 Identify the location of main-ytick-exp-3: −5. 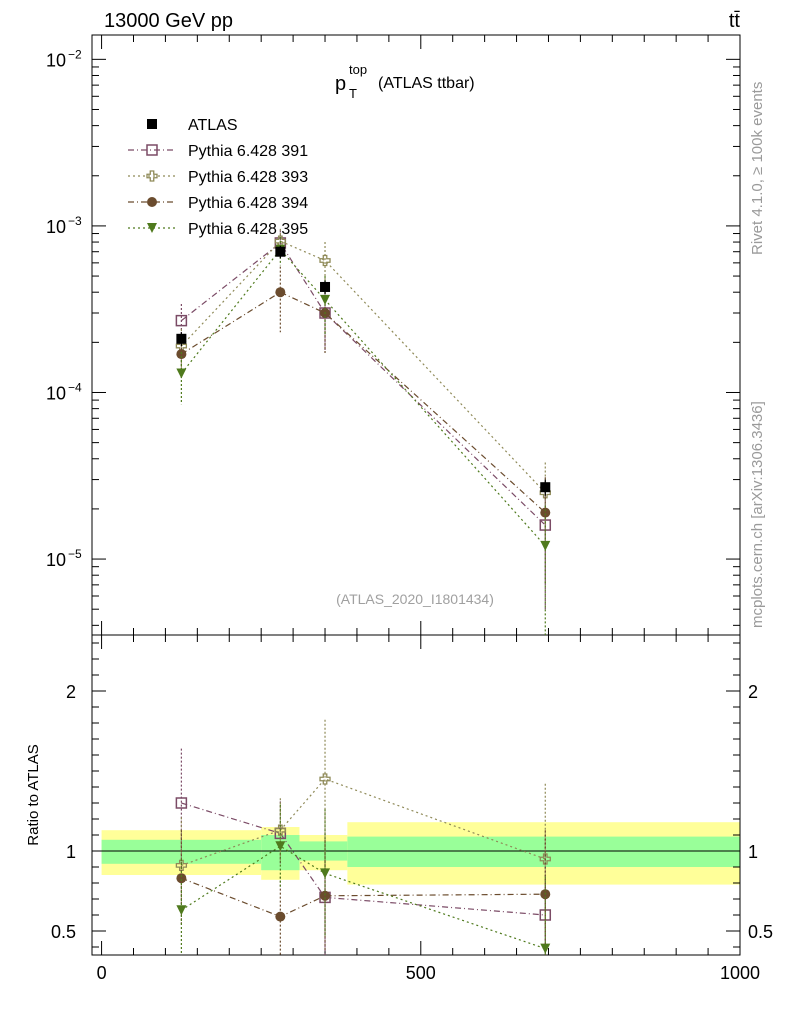
(75, 554).